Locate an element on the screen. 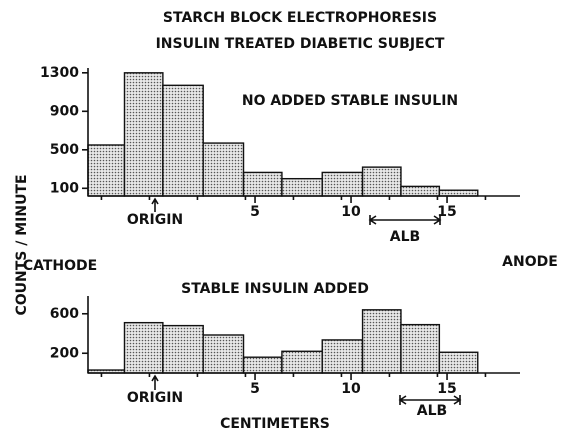 The width and height of the screenshot is (576, 436). x-axis-label: CENTIMETERS is located at coordinates (275, 424).